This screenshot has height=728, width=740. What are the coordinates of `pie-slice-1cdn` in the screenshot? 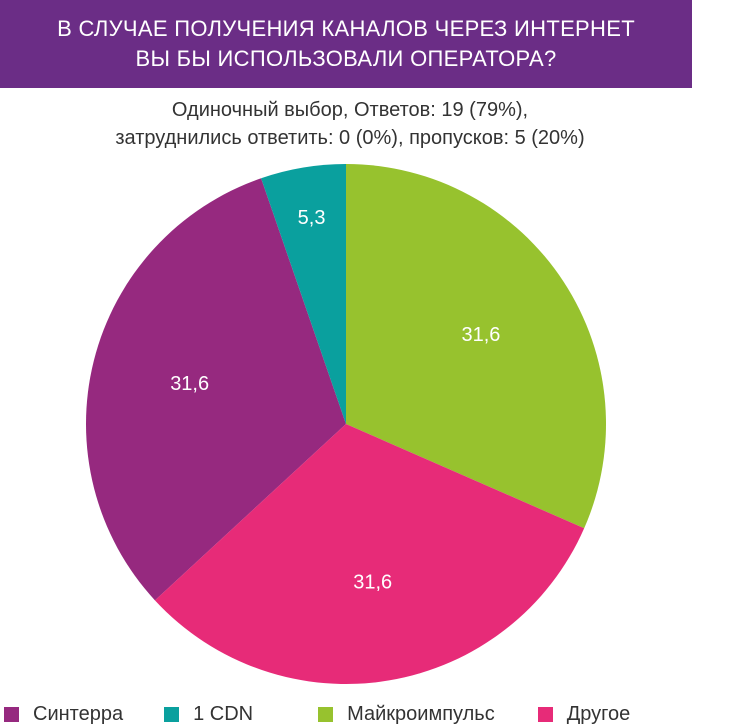 It's located at (303, 294).